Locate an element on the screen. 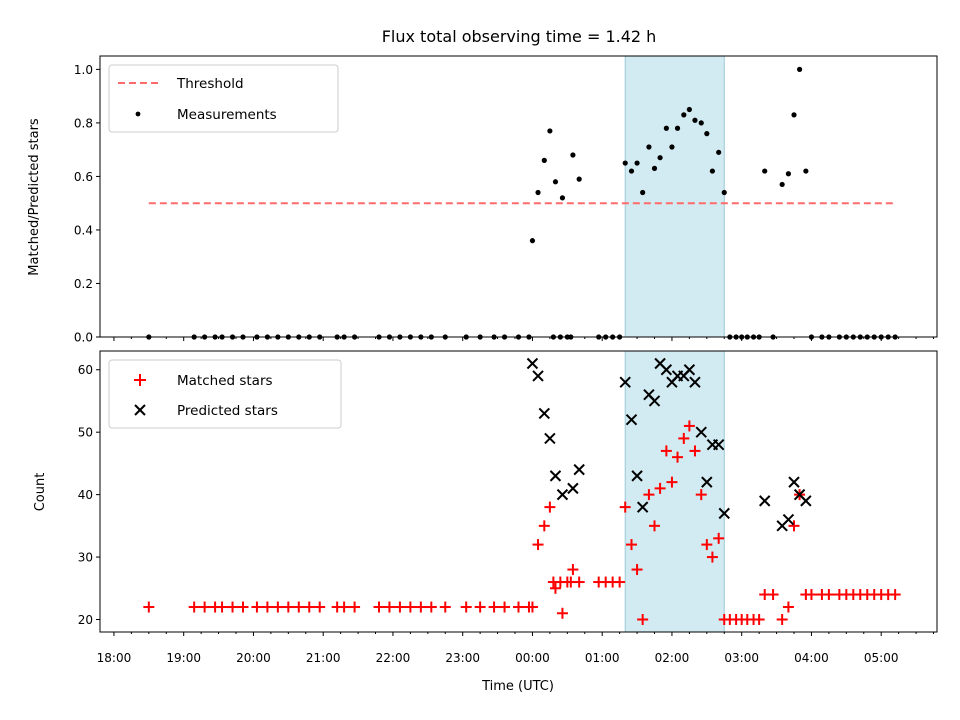 This screenshot has height=720, width=960. x-tick-label: 23:00 is located at coordinates (462, 658).